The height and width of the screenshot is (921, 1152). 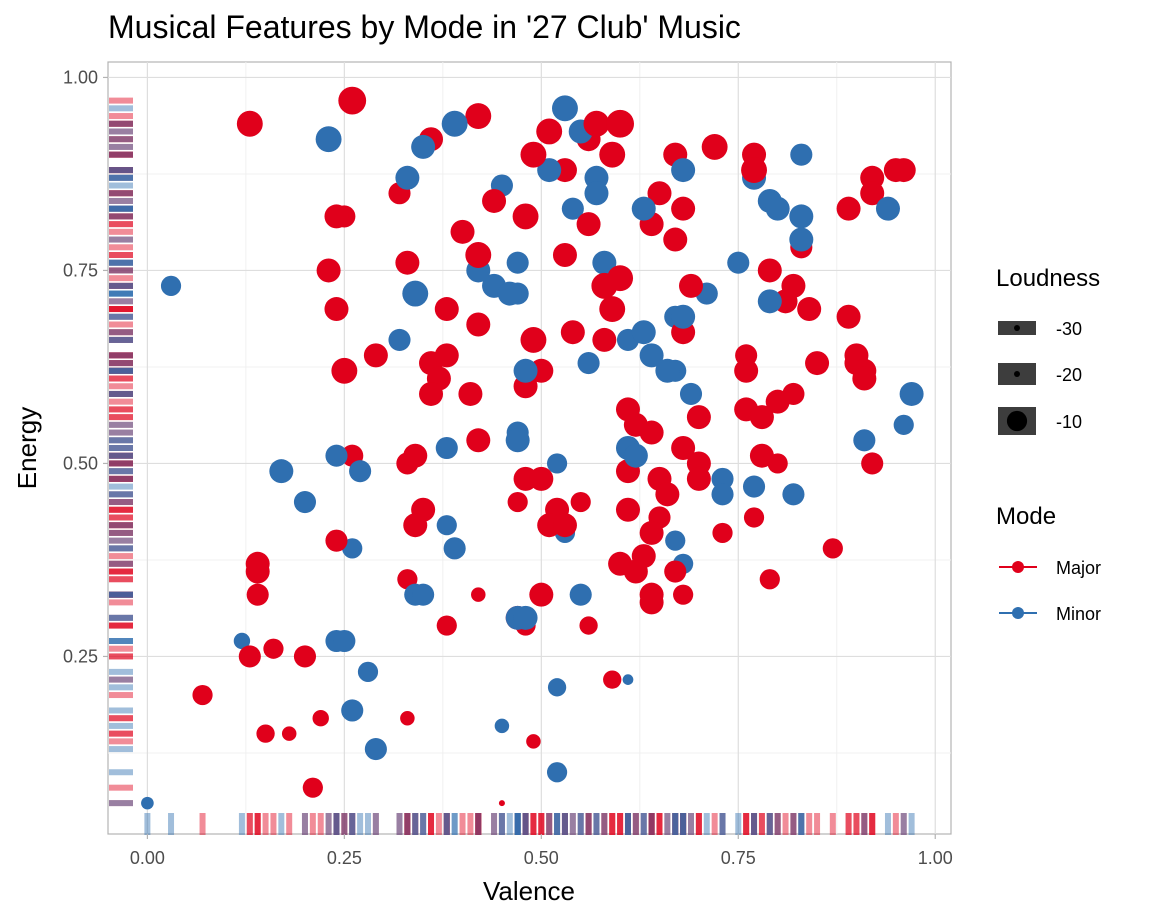 What do you see at coordinates (1018, 613) in the screenshot?
I see `legend-key-point` at bounding box center [1018, 613].